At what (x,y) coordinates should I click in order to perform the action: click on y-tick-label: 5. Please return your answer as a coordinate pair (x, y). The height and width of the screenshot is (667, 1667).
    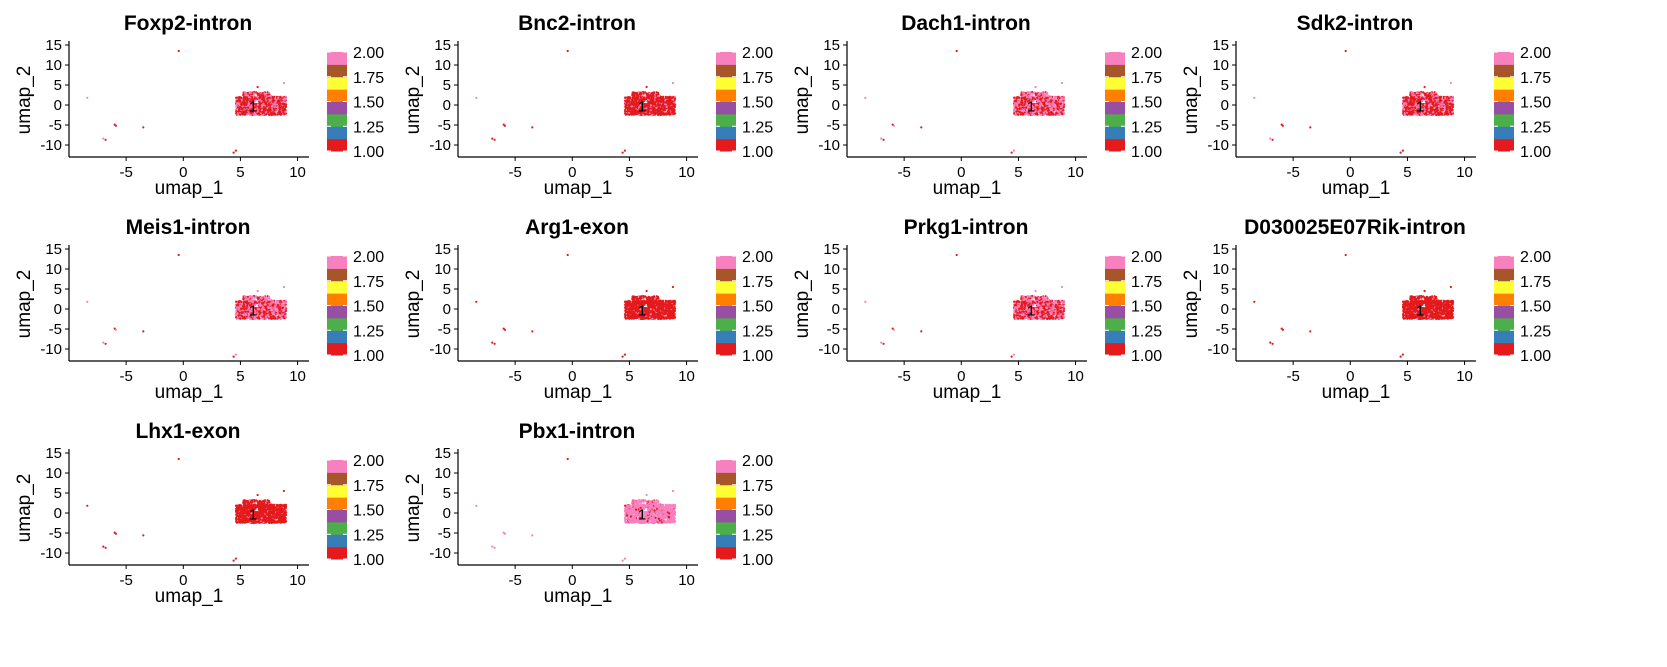
    Looking at the image, I should click on (447, 85).